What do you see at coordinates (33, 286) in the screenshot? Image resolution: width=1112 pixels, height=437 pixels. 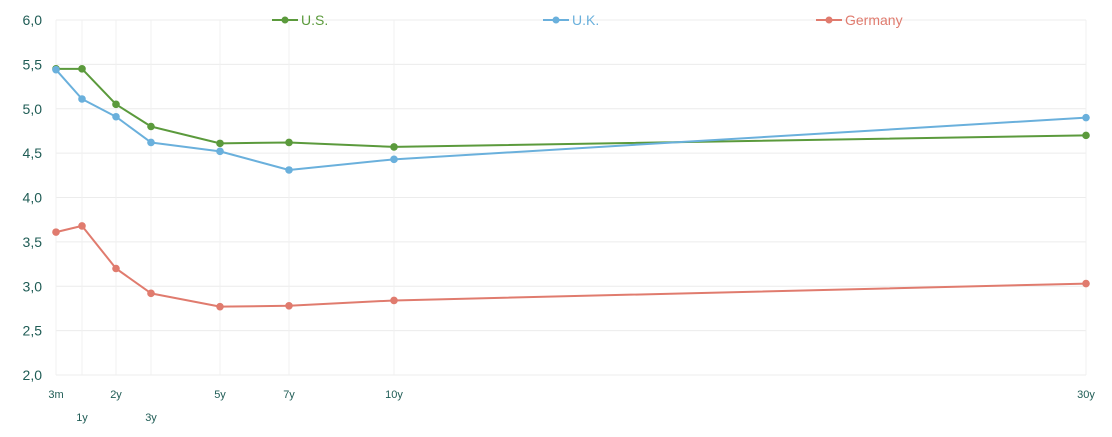 I see `y-tick-label: 3,0` at bounding box center [33, 286].